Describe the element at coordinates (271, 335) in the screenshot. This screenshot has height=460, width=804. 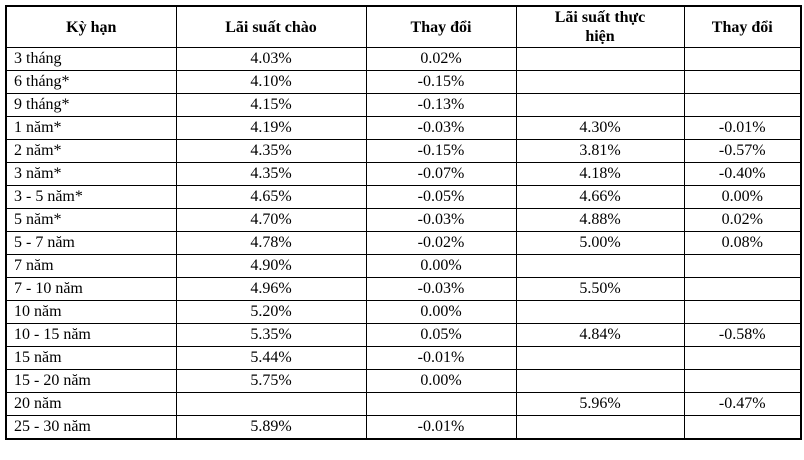
I see `offer-rate-cell: 5.35%` at that location.